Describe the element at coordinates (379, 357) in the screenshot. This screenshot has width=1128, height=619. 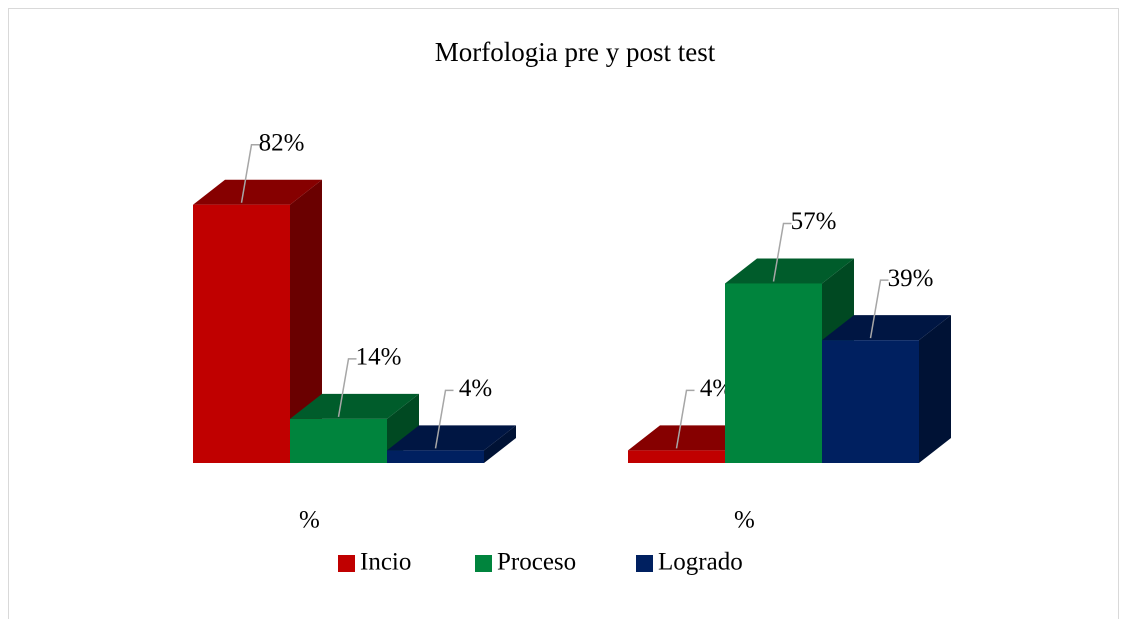
I see `data-label: 14%` at that location.